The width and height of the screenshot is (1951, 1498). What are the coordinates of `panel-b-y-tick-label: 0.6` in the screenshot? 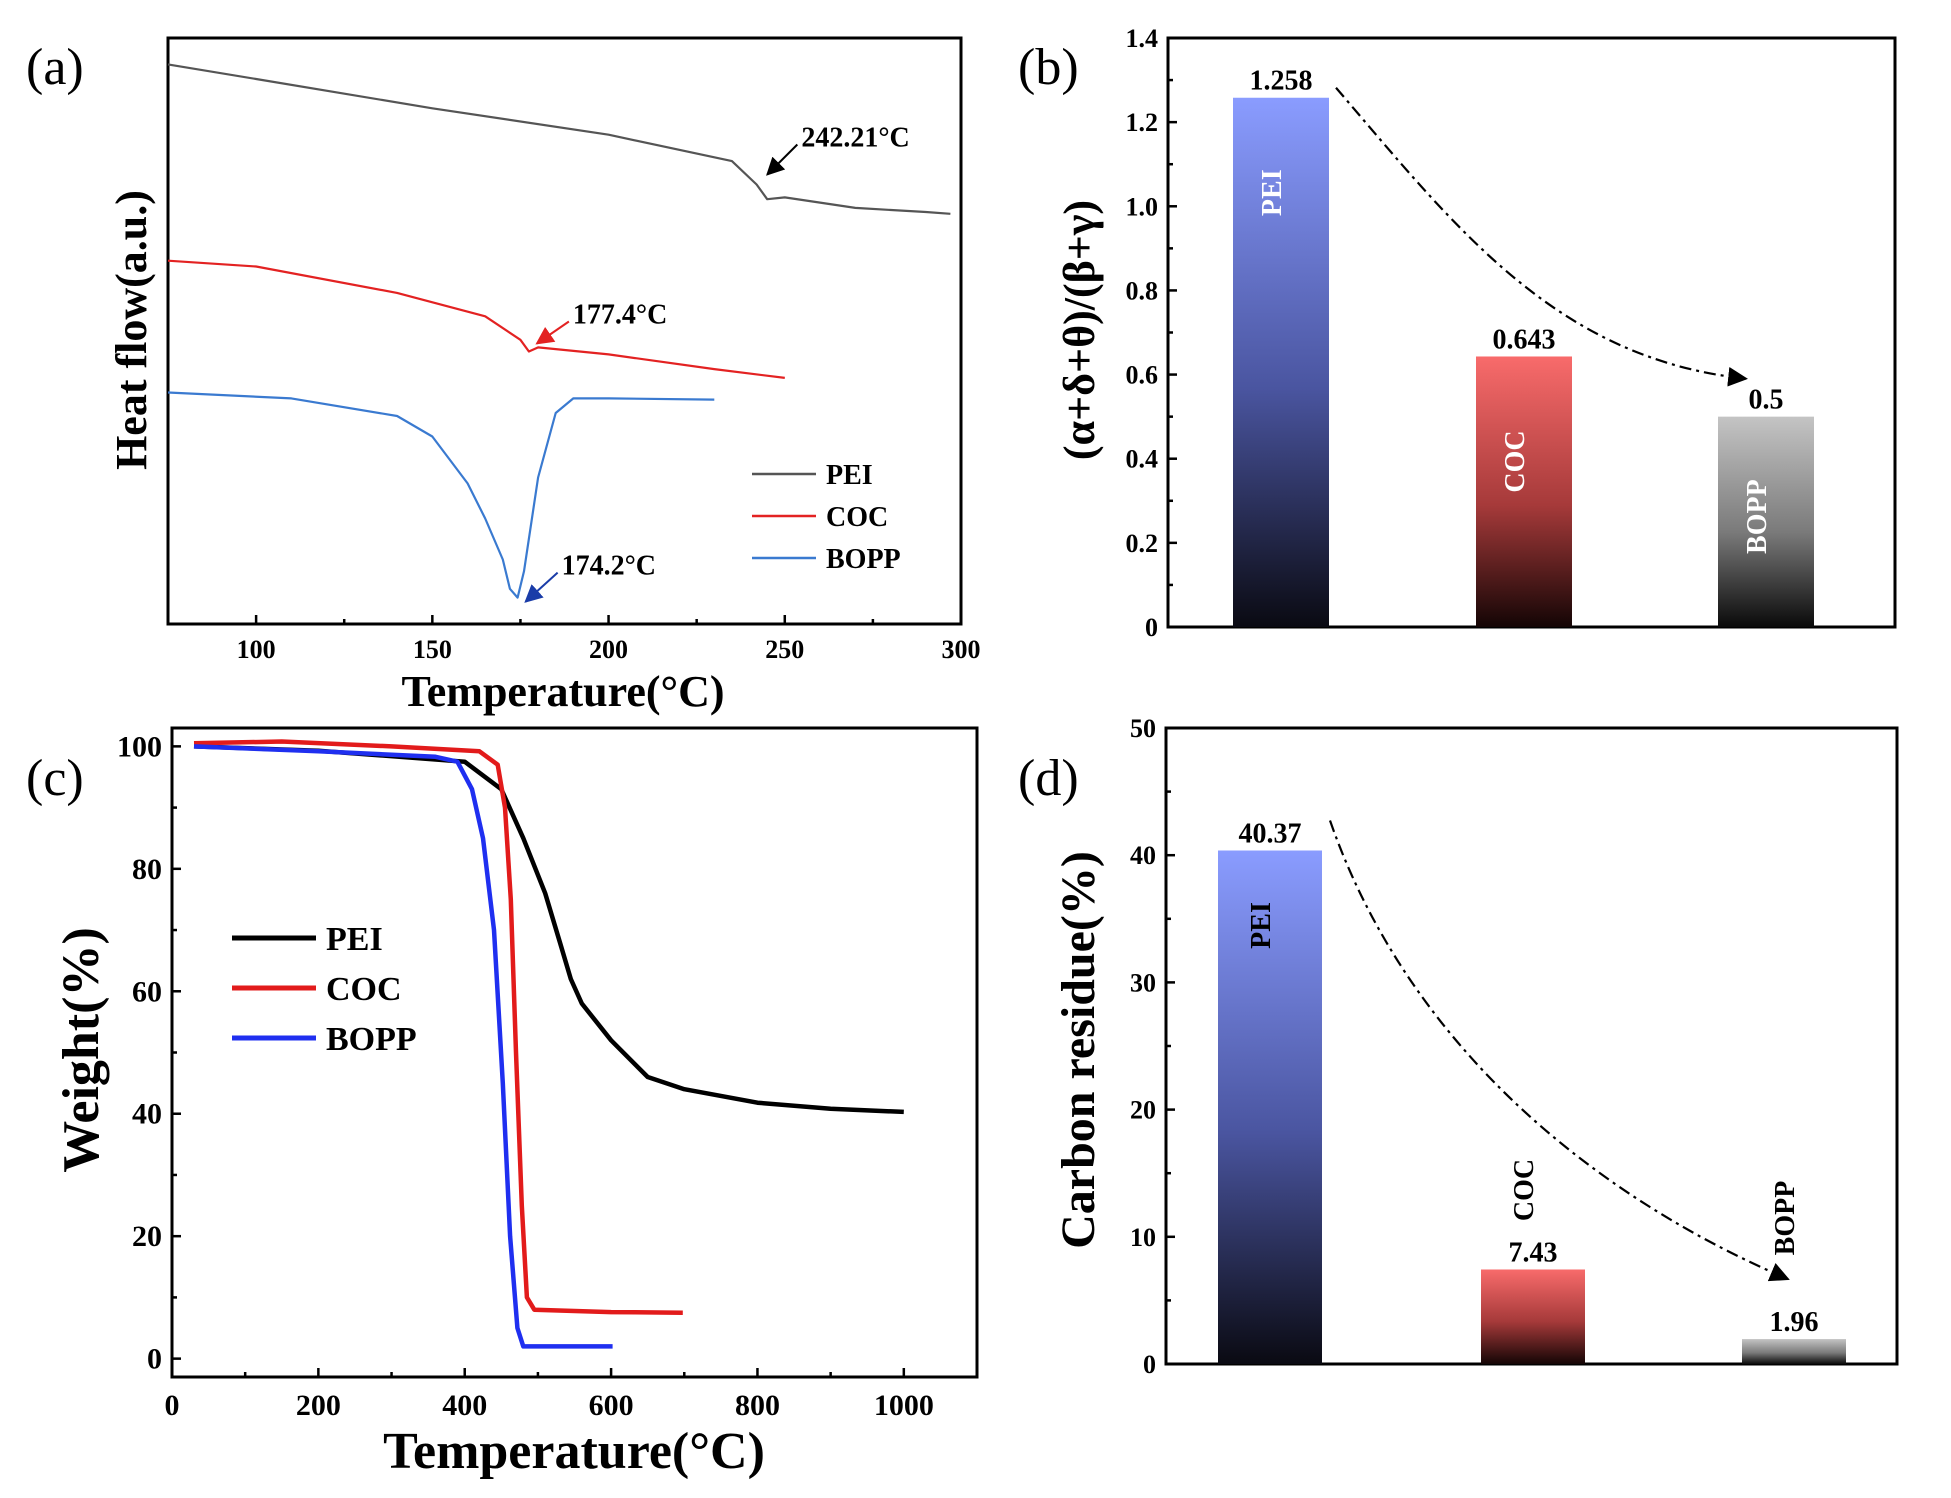 It's located at (1142, 375).